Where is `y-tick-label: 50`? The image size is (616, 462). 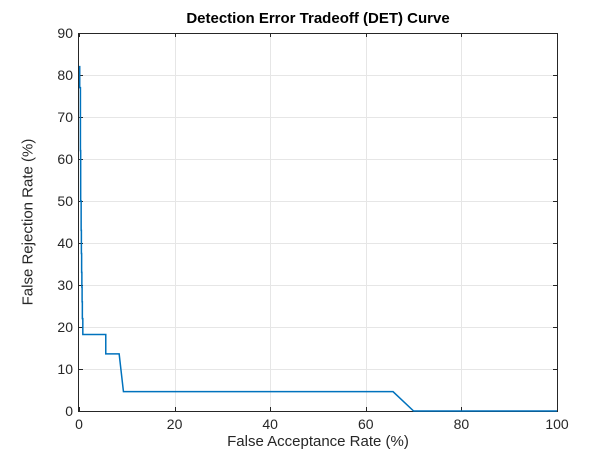
y-tick-label: 50 is located at coordinates (65, 201).